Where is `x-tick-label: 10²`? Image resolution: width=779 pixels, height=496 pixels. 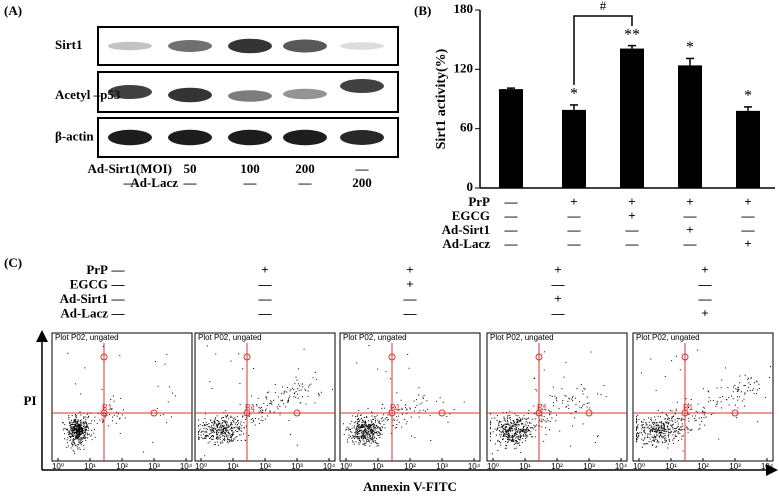
x-tick-label: 10² is located at coordinates (557, 466).